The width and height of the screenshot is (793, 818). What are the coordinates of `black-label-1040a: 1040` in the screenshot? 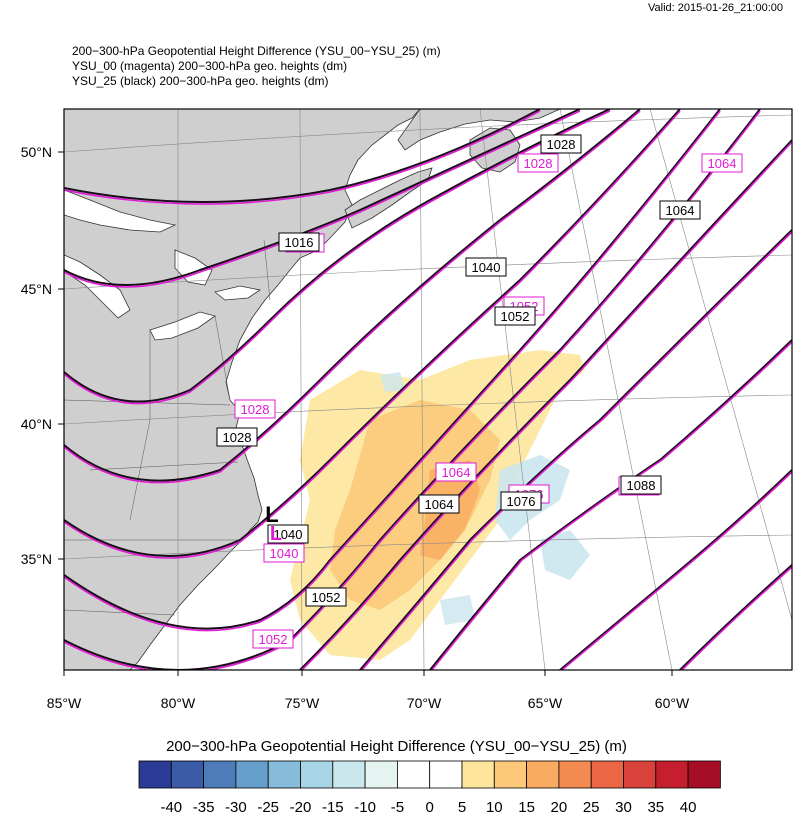 It's located at (486, 267).